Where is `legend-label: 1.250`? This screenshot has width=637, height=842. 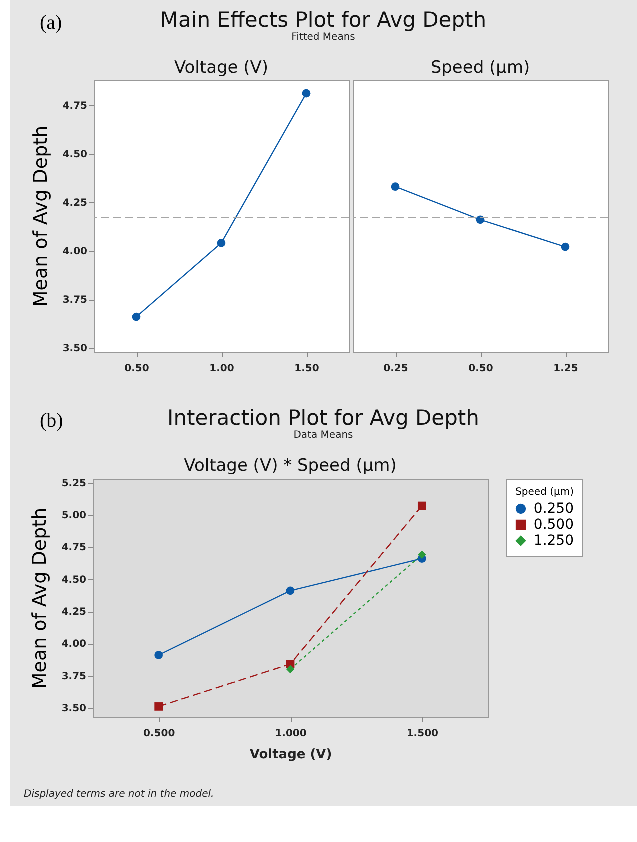
legend-label: 1.250 is located at coordinates (554, 541).